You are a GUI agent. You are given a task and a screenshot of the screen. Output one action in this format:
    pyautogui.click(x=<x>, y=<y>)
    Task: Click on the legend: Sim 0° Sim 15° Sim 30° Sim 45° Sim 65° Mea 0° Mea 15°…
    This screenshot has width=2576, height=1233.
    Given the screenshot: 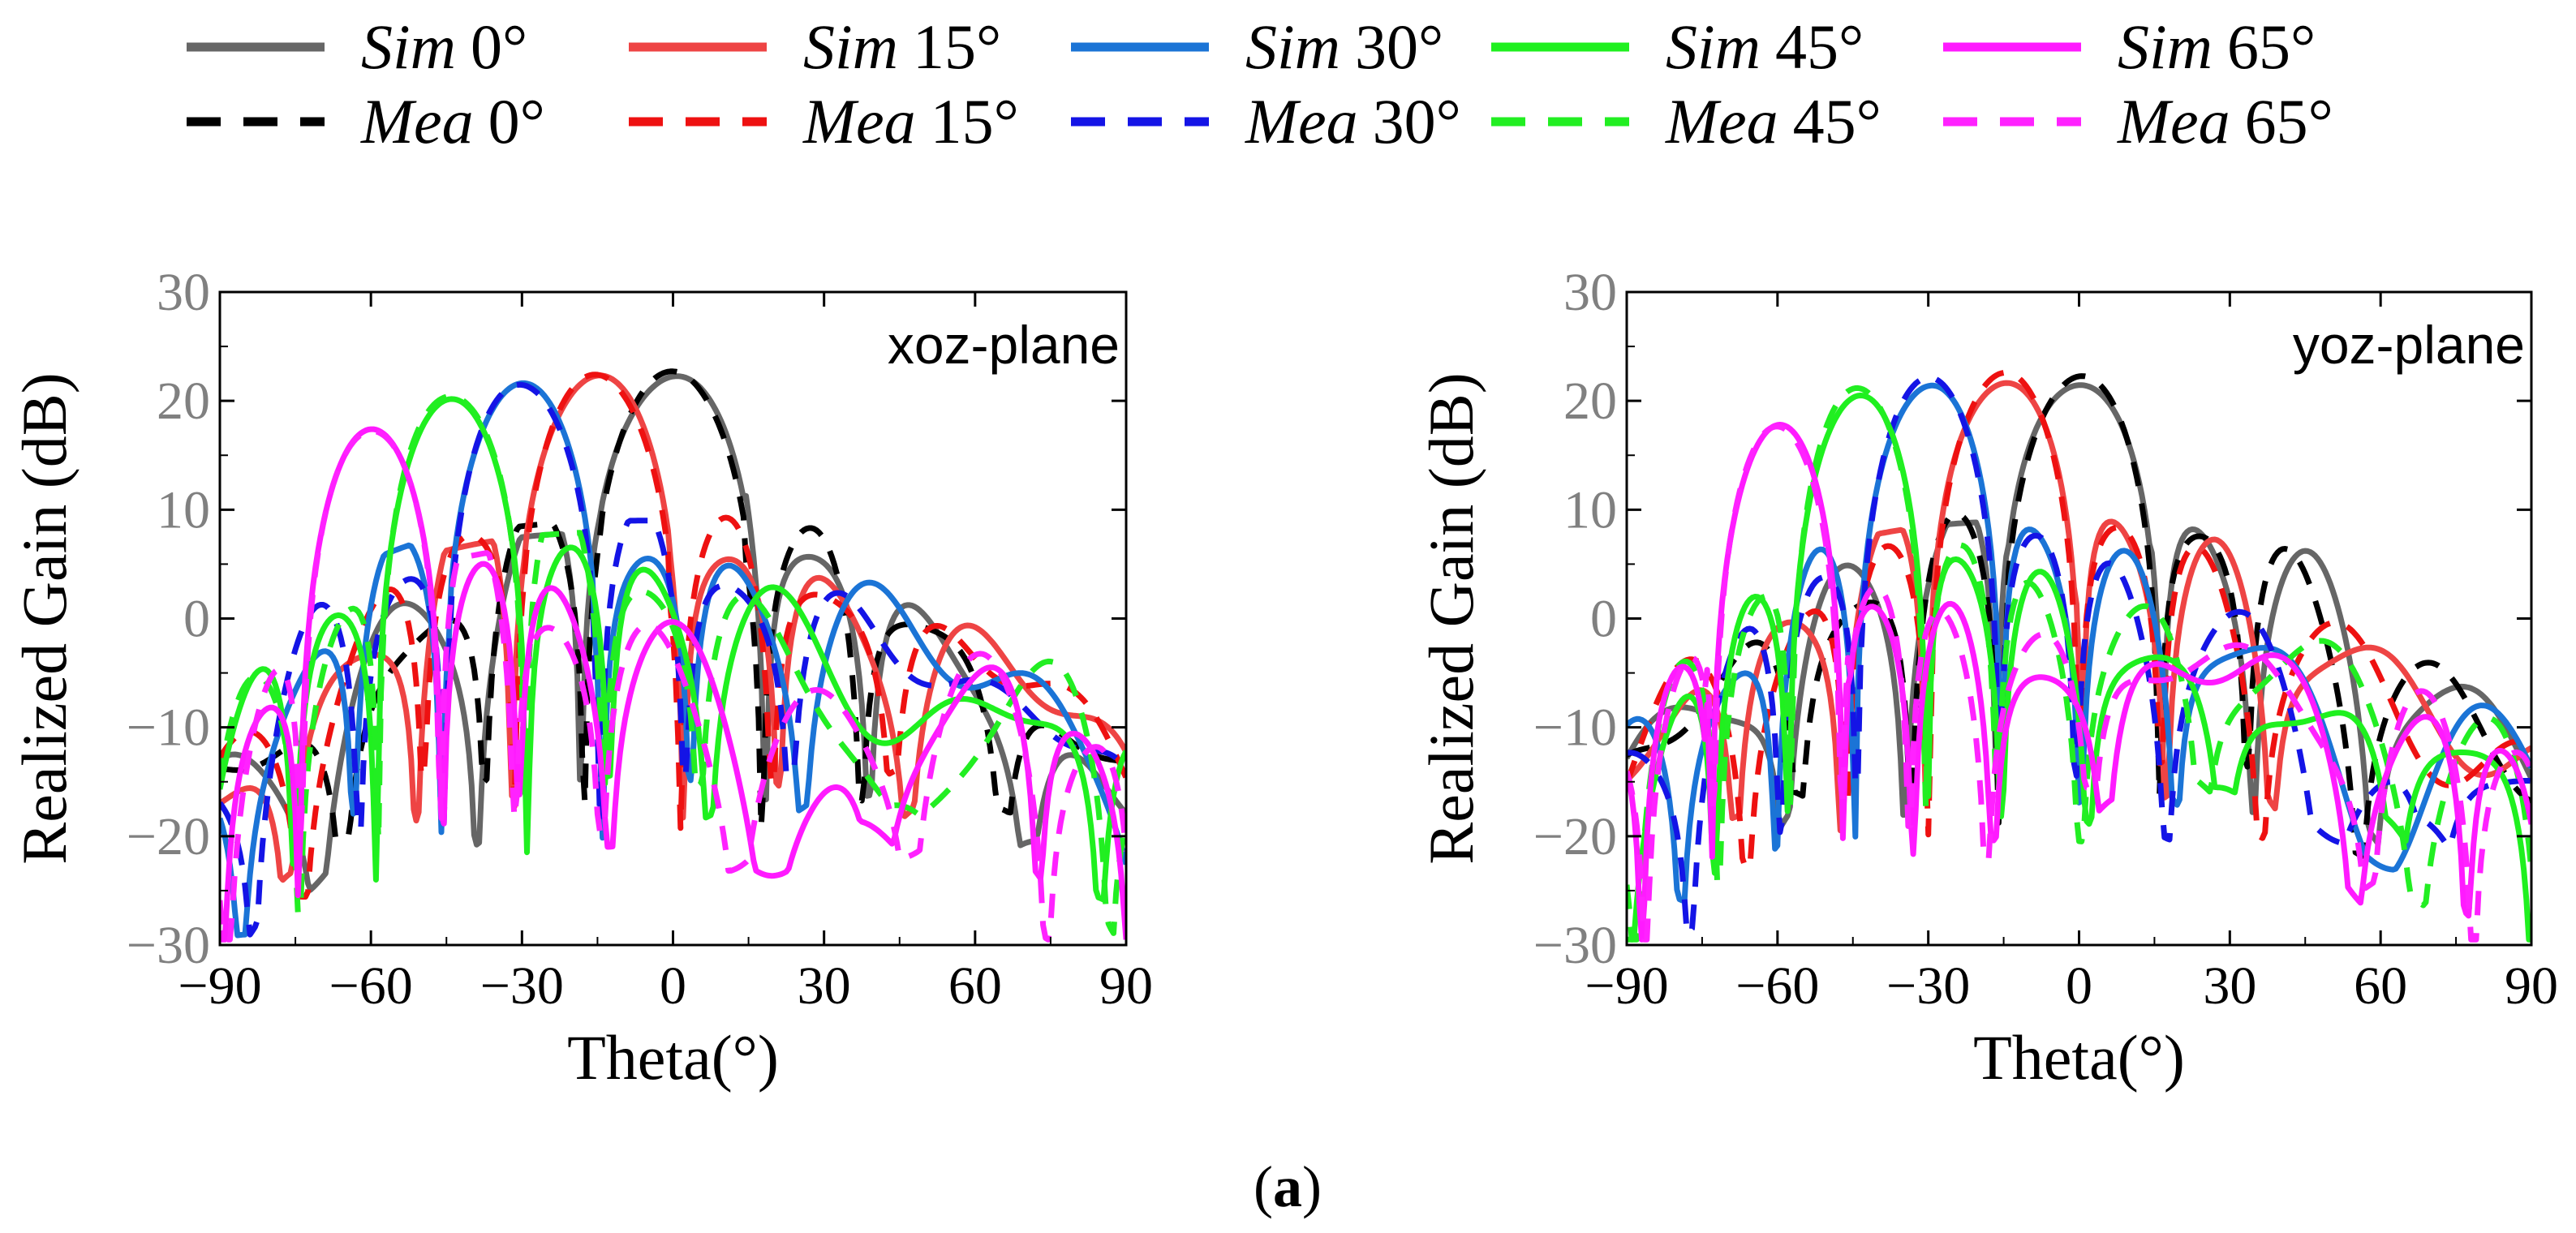 What is the action you would take?
    pyautogui.click(x=1260, y=84)
    